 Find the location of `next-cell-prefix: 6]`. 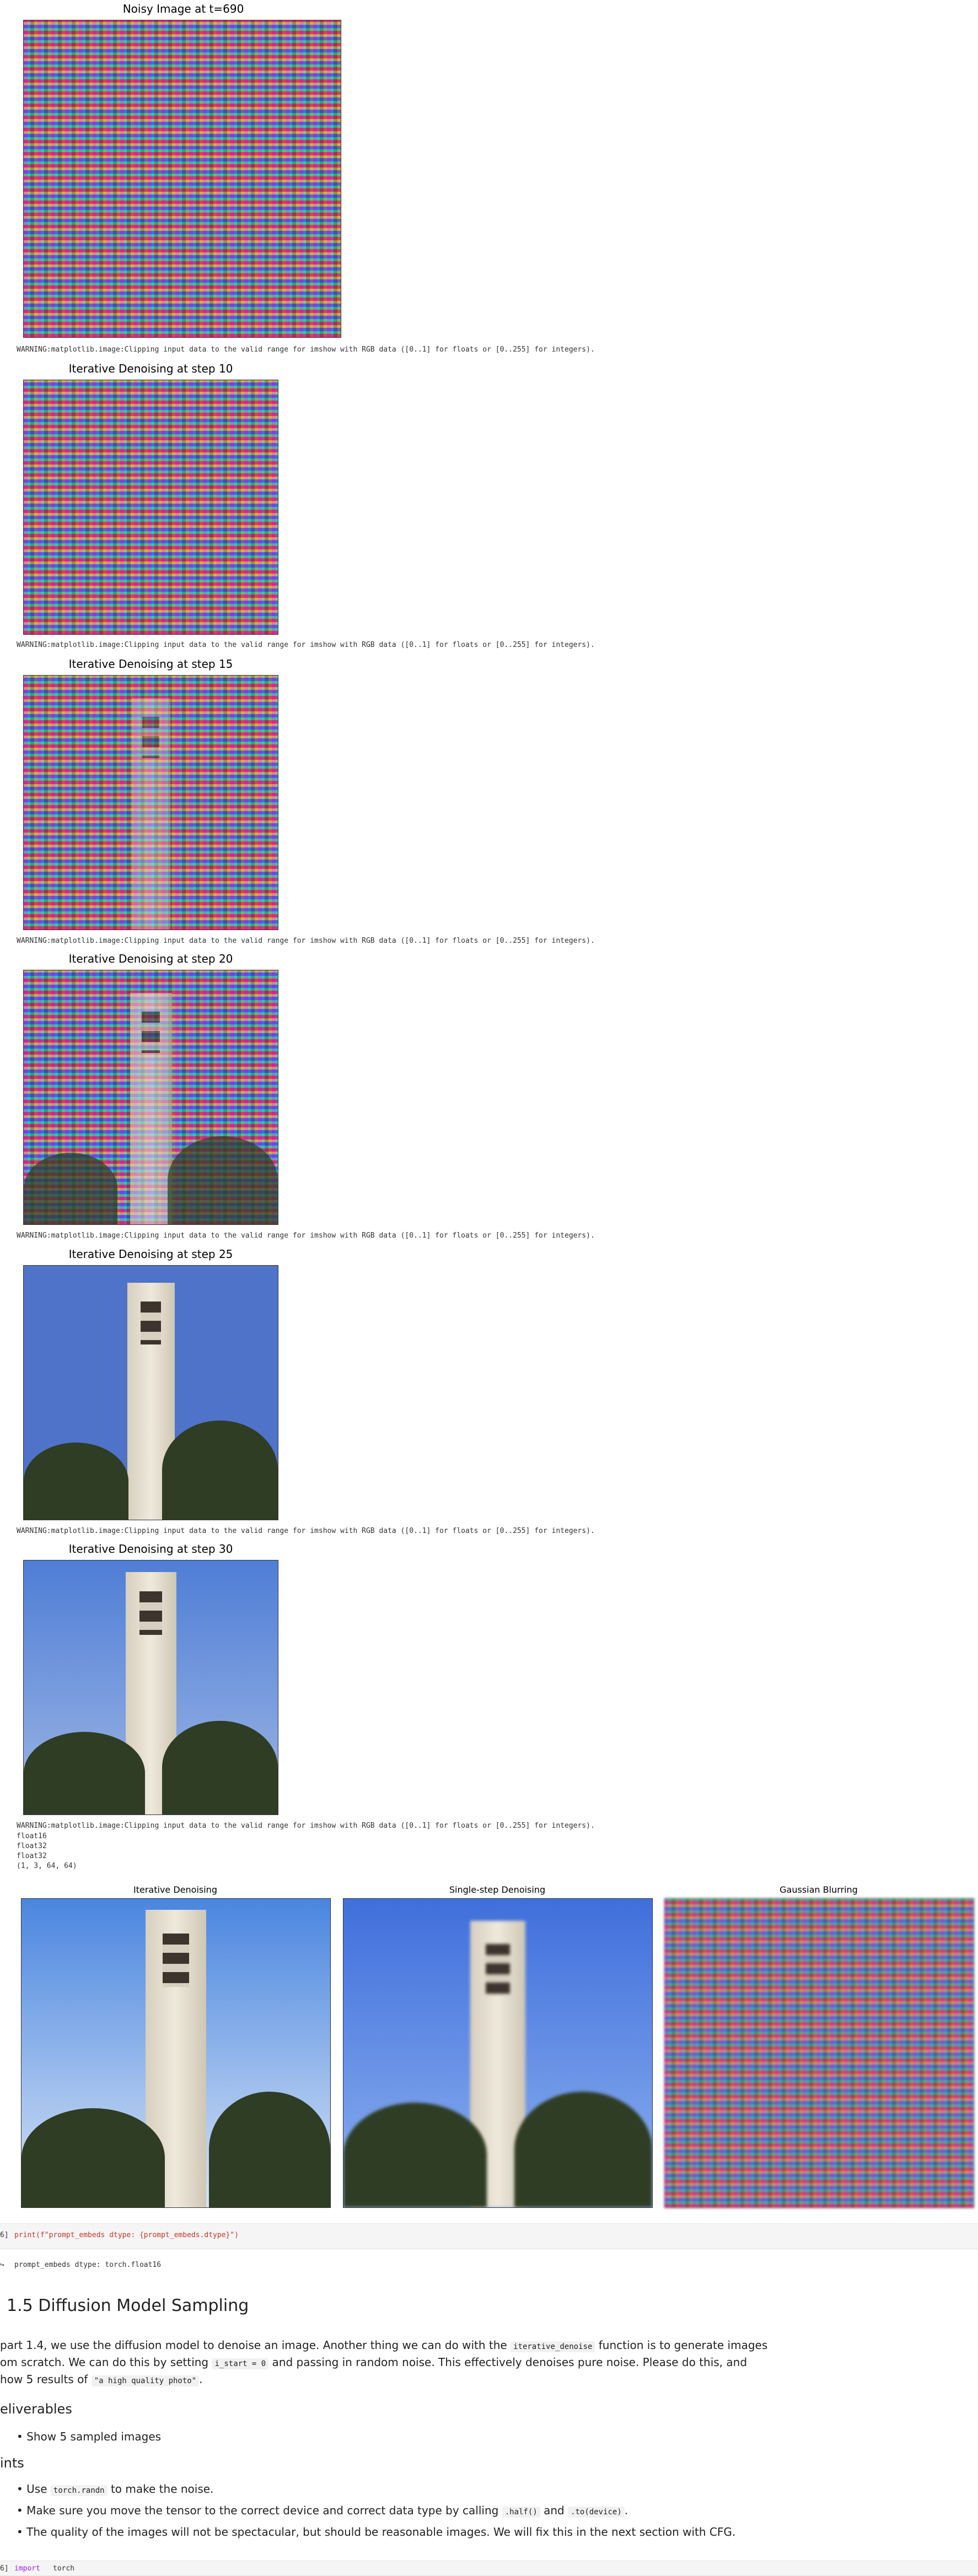

next-cell-prefix: 6] is located at coordinates (4, 2568).